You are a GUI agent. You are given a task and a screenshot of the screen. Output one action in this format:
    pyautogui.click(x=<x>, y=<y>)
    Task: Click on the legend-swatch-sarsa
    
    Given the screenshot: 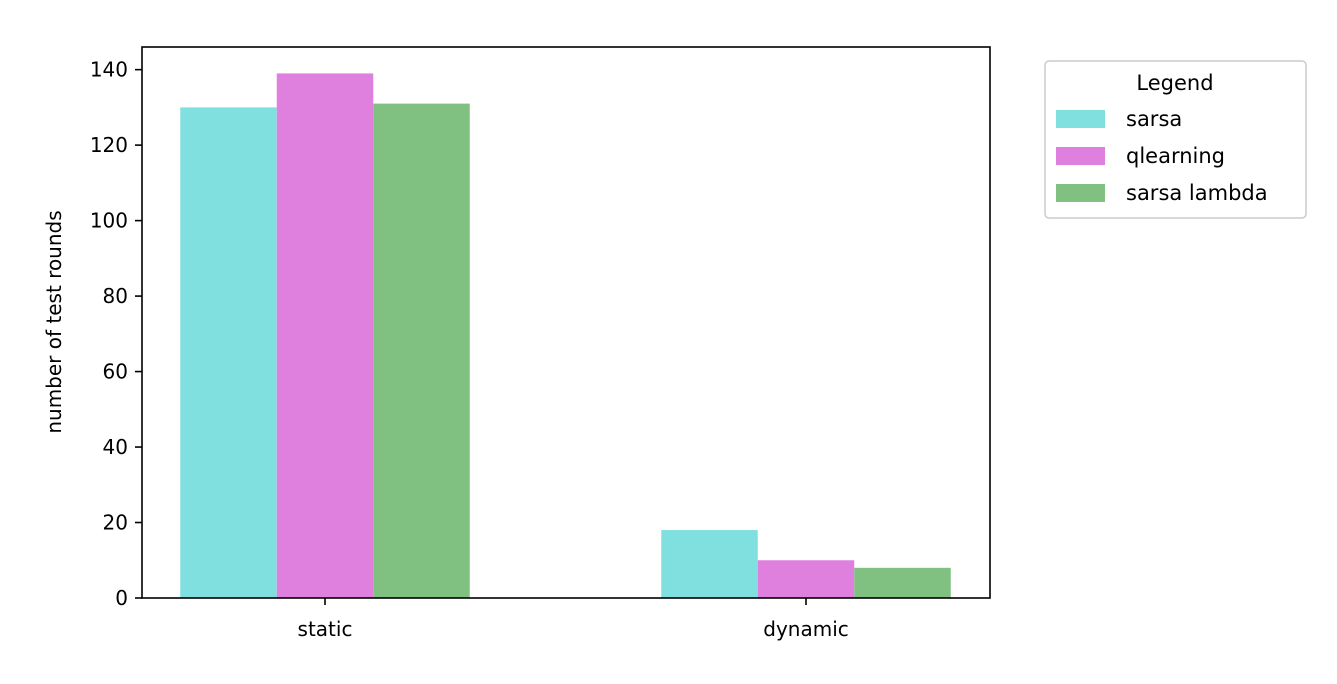 What is the action you would take?
    pyautogui.click(x=1080, y=119)
    